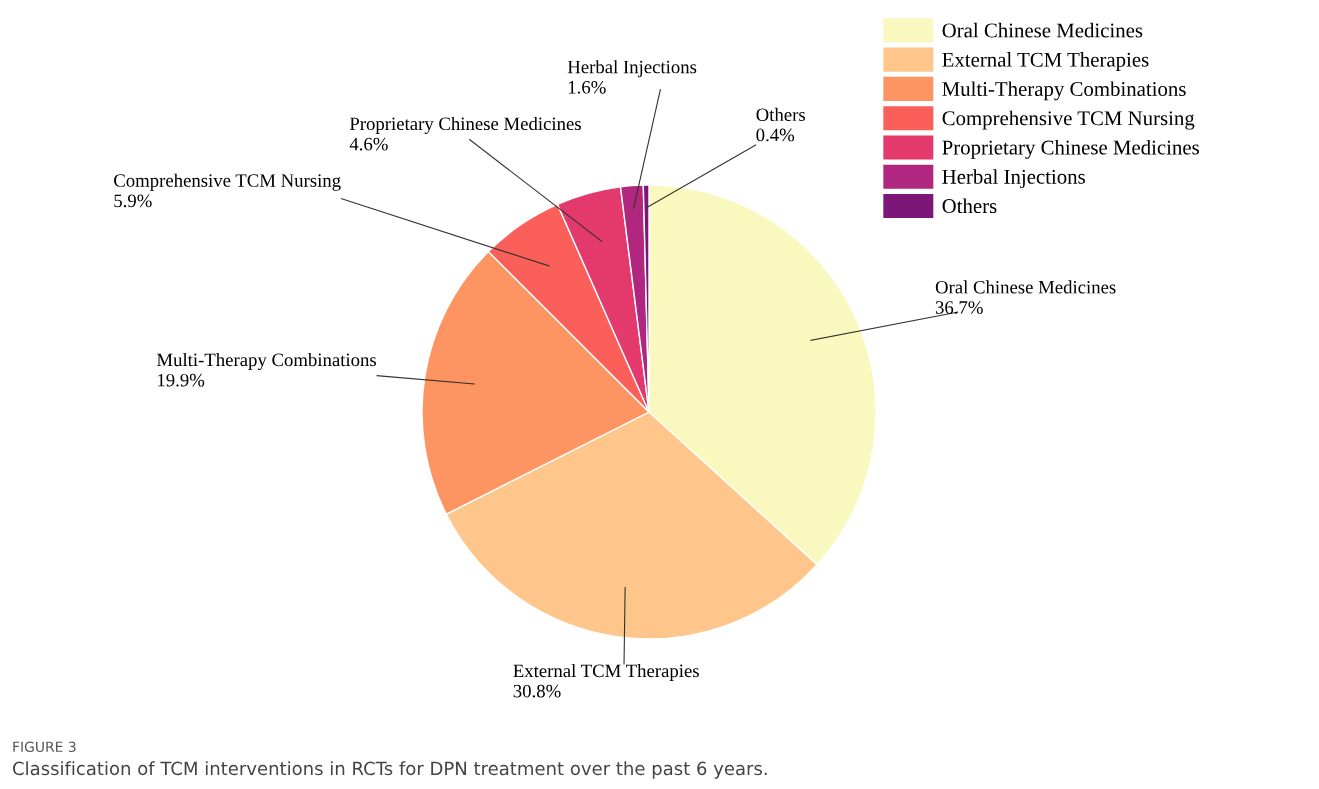  Describe the element at coordinates (632, 69) in the screenshot. I see `slice-label: Herbal Injections` at that location.